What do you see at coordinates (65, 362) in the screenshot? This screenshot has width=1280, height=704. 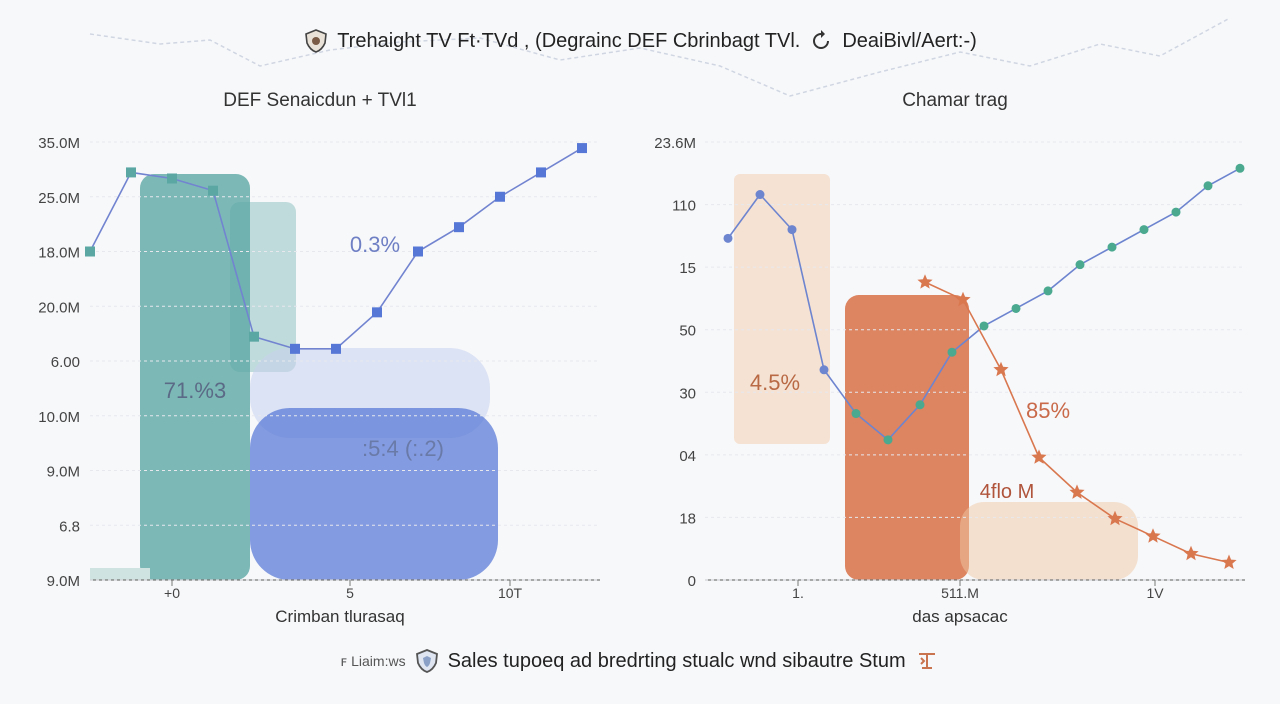 I see `y-tick-label: 6.00` at bounding box center [65, 362].